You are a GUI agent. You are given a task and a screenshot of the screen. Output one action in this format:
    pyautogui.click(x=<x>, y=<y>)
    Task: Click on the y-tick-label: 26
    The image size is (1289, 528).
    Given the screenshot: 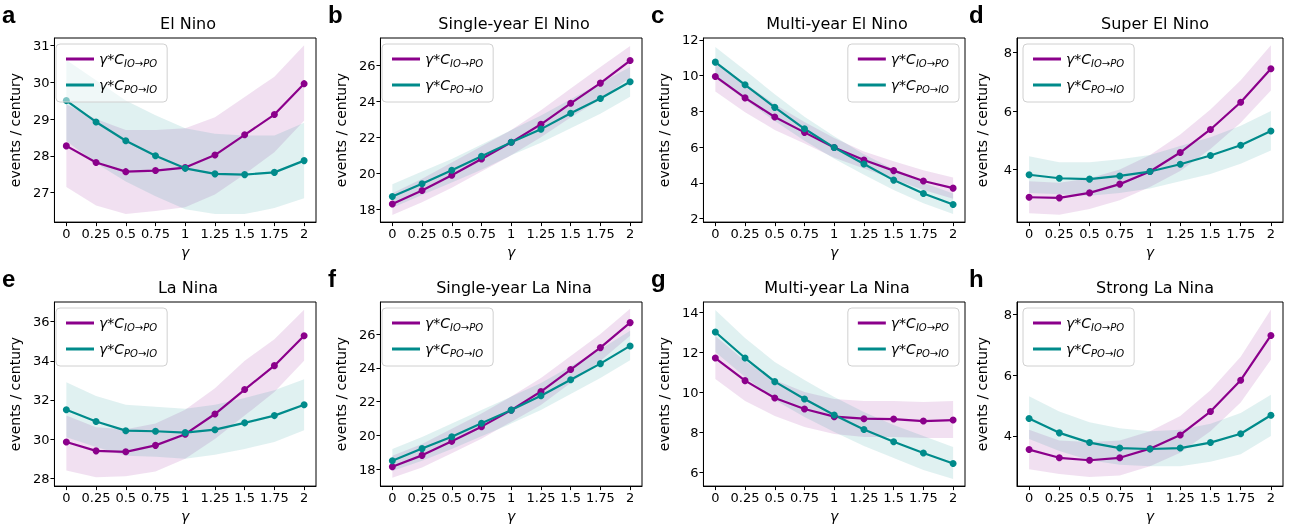 What is the action you would take?
    pyautogui.click(x=367, y=334)
    